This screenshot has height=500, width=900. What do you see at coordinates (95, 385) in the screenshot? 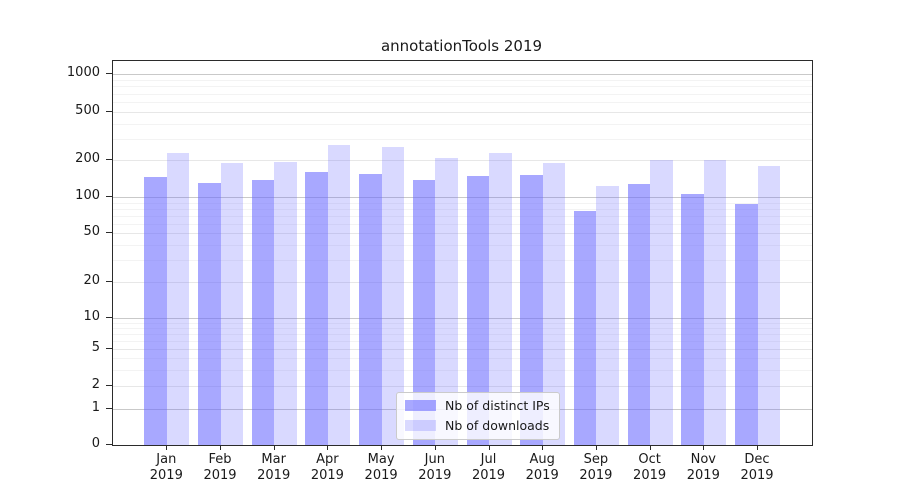
I see `y-tick-label: 2` at bounding box center [95, 385].